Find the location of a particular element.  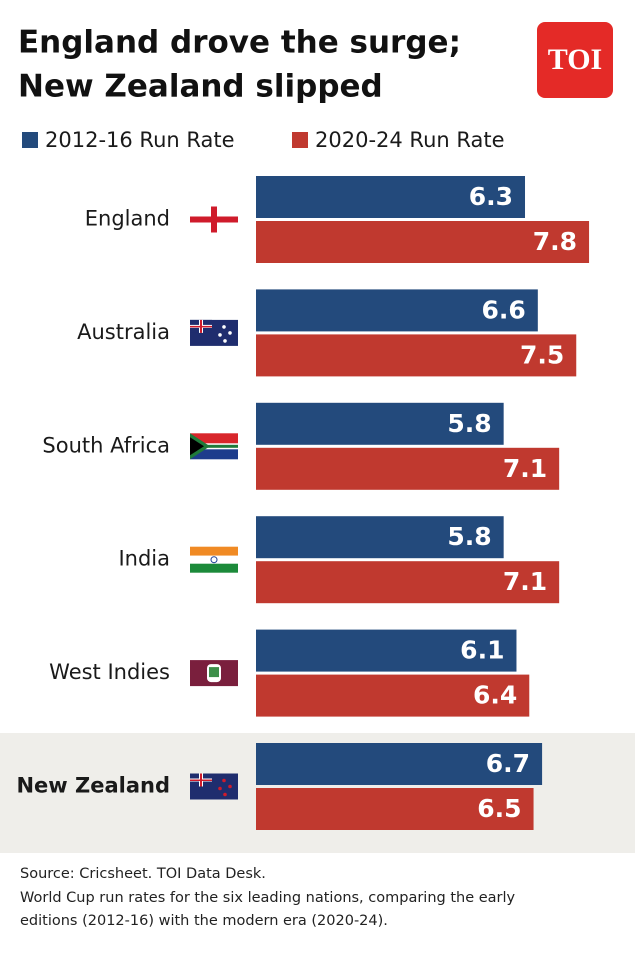

legend-label: 2012-16 Run Rate is located at coordinates (140, 140).